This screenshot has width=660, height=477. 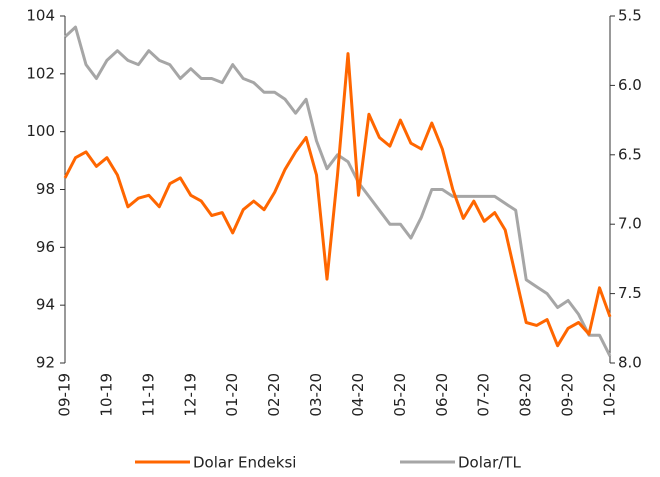 I want to click on legend-label: Dolar/TL, so click(x=489, y=463).